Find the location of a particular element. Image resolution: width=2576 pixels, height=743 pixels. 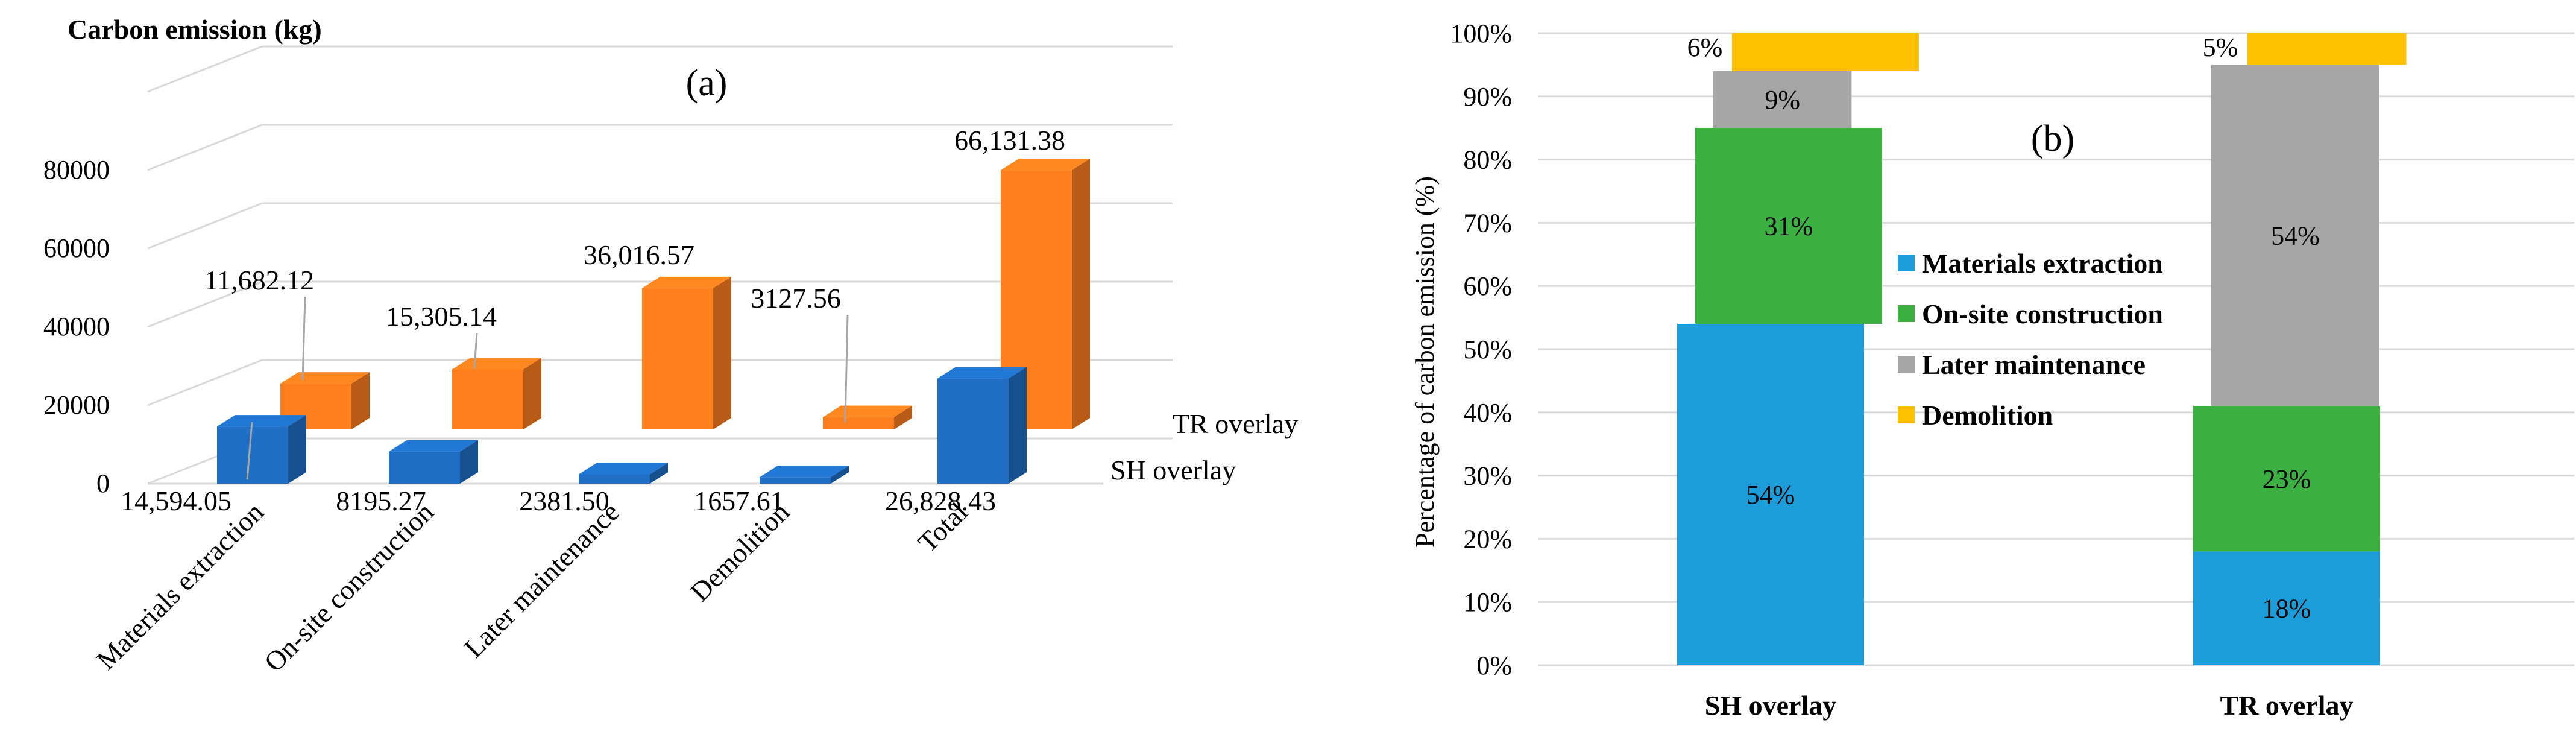

data-label-b: 6% is located at coordinates (1705, 47).